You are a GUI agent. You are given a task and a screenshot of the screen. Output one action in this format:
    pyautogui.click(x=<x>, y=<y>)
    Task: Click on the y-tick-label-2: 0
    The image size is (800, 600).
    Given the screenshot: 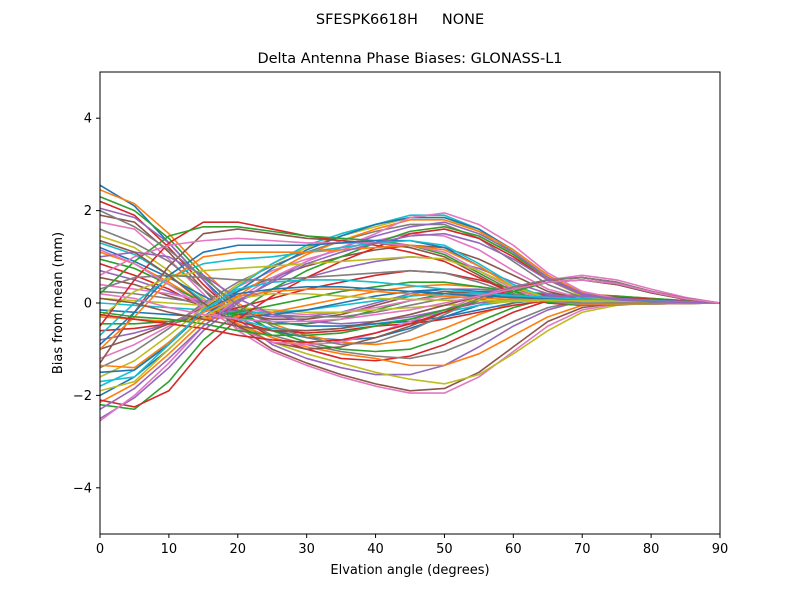 What is the action you would take?
    pyautogui.click(x=88, y=304)
    